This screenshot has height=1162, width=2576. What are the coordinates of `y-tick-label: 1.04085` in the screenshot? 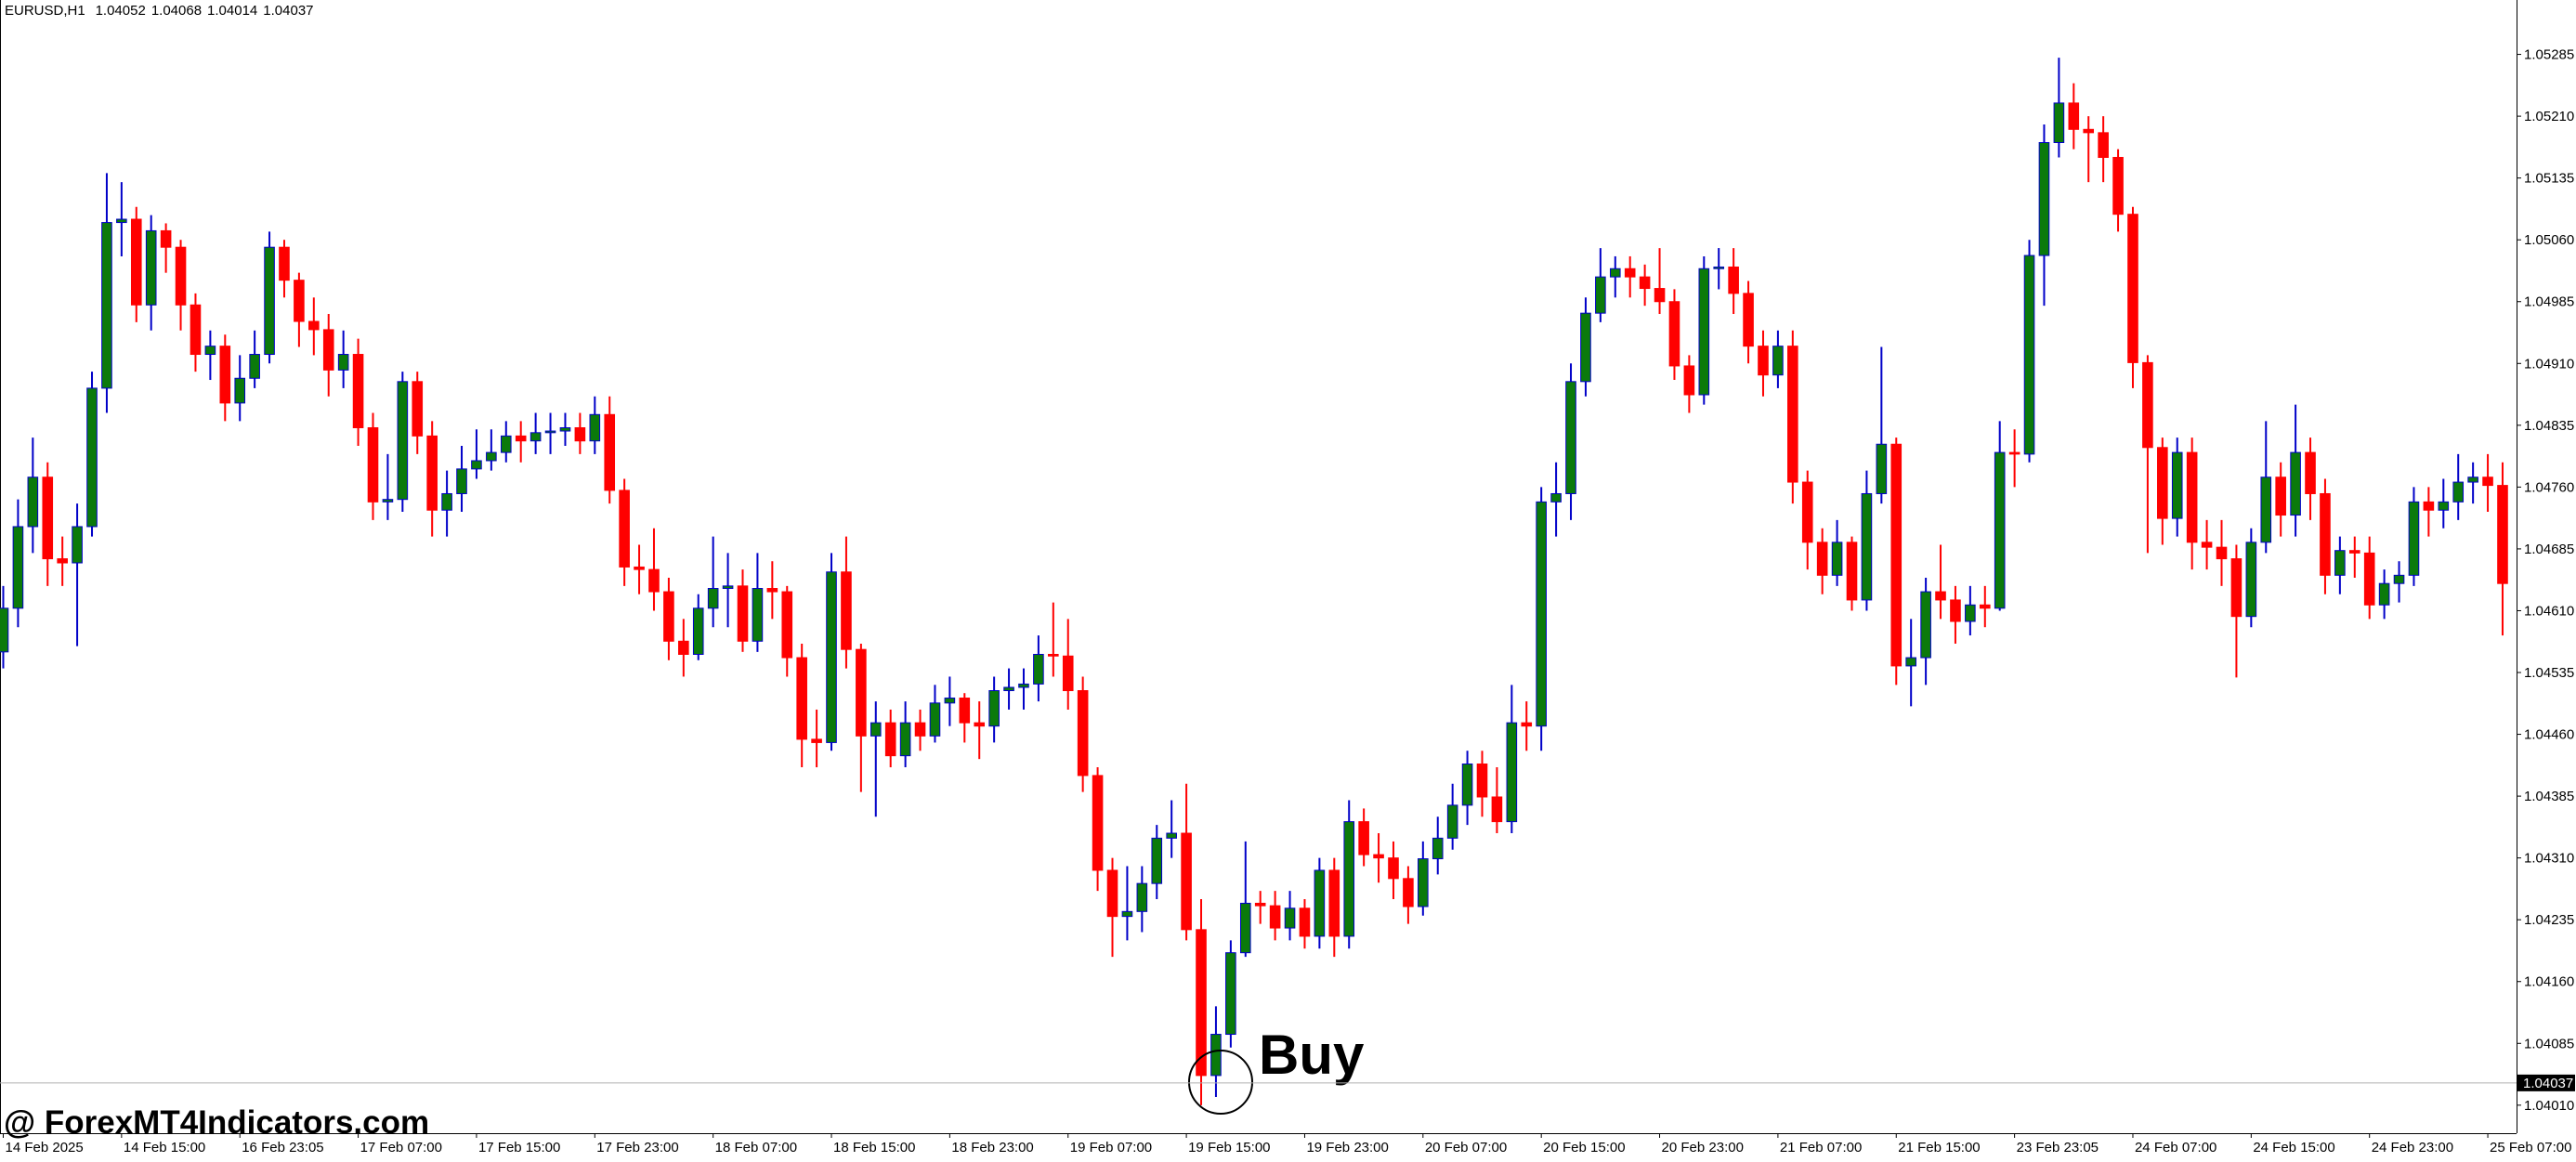 It's located at (2549, 1043).